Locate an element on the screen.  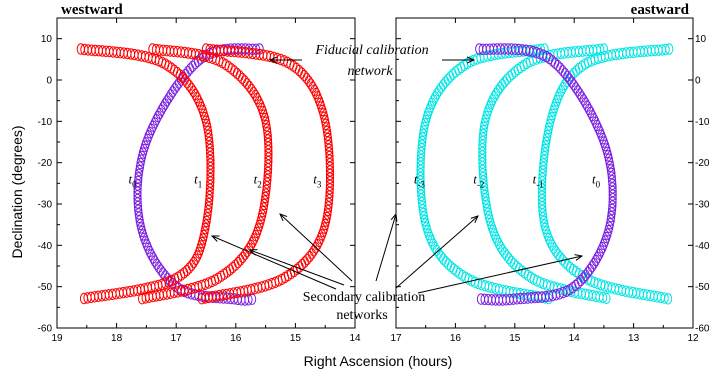
x-tick-label: 19 is located at coordinates (57, 338).